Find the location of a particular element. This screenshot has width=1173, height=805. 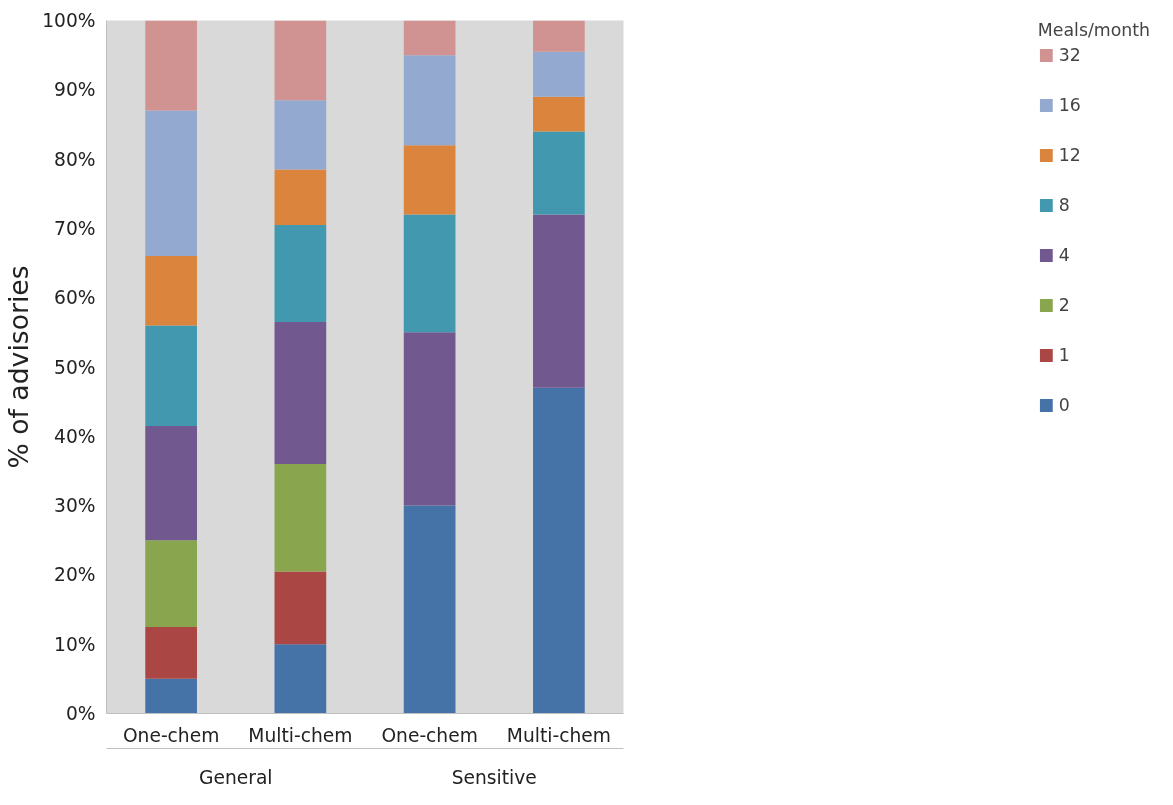

y-tick-label: 90% is located at coordinates (75, 90).